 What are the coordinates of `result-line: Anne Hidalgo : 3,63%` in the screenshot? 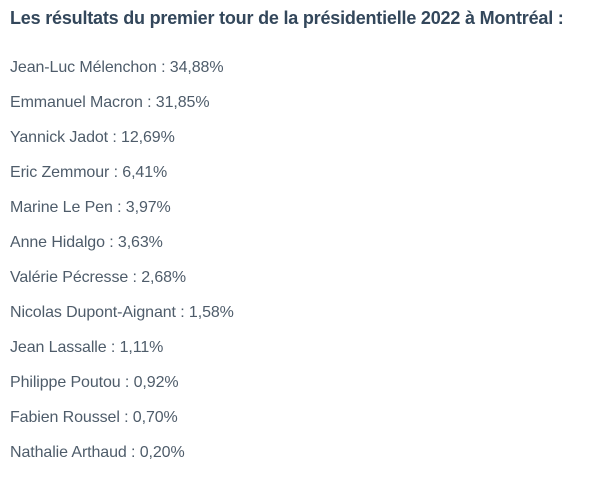 It's located at (86, 242).